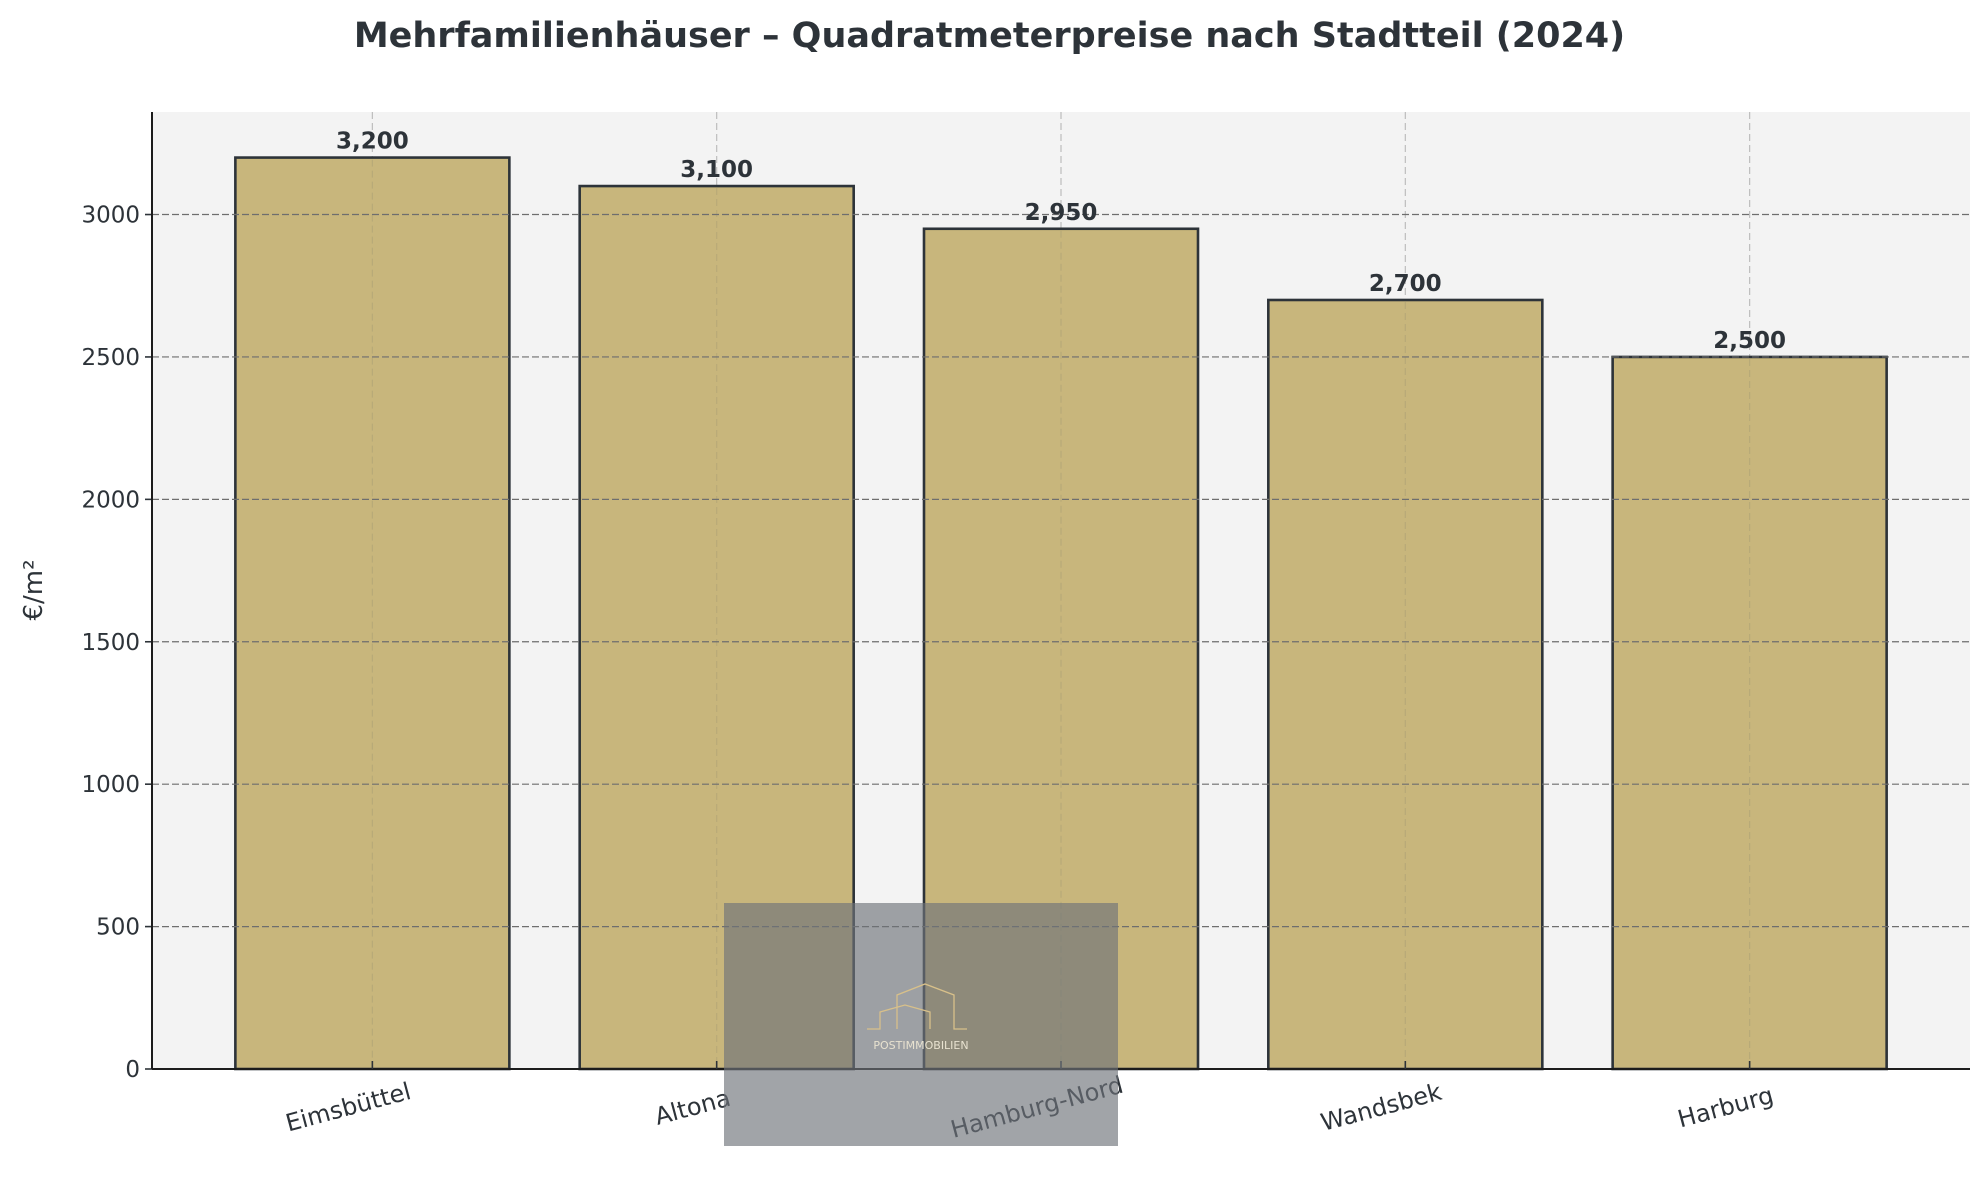 This screenshot has width=1979, height=1180. Describe the element at coordinates (920, 1045) in the screenshot. I see `watermark-text: POSTIMMOBILIEN` at that location.